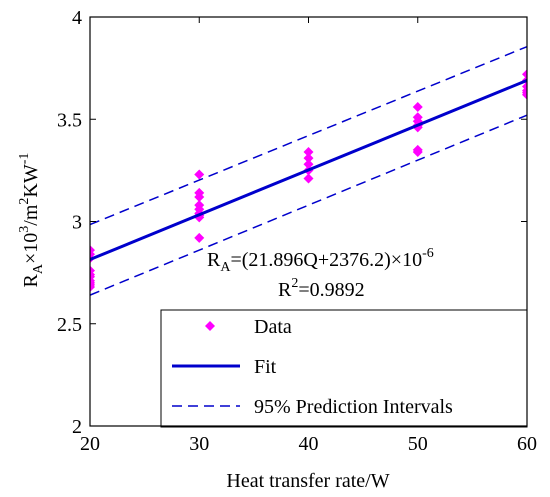  What do you see at coordinates (418, 444) in the screenshot?
I see `x-tick-label: 50` at bounding box center [418, 444].